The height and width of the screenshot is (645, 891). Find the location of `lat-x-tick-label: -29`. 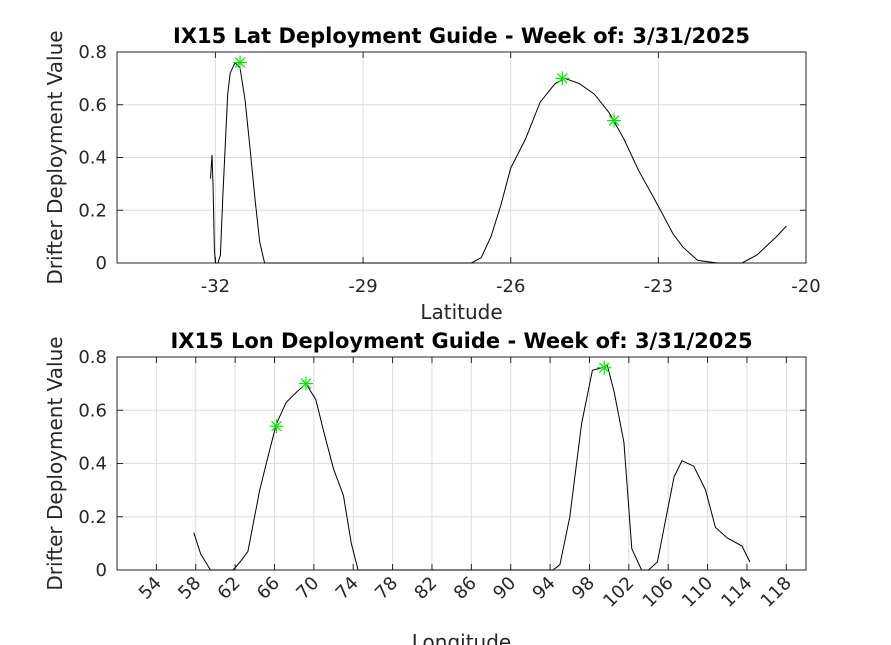

lat-x-tick-label: -29 is located at coordinates (362, 286).